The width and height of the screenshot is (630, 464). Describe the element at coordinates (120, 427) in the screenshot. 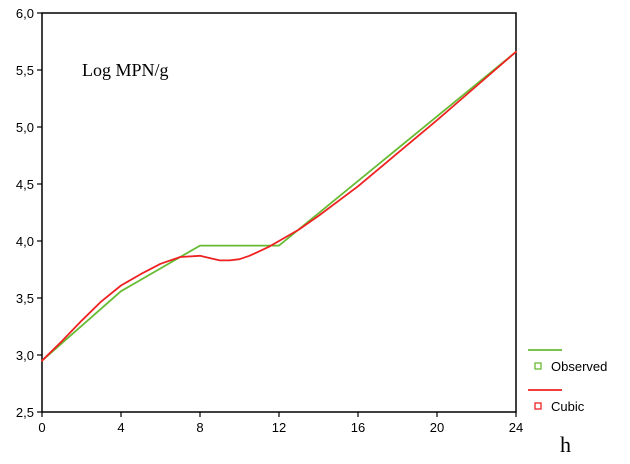

I see `x-tick-label: 4` at that location.